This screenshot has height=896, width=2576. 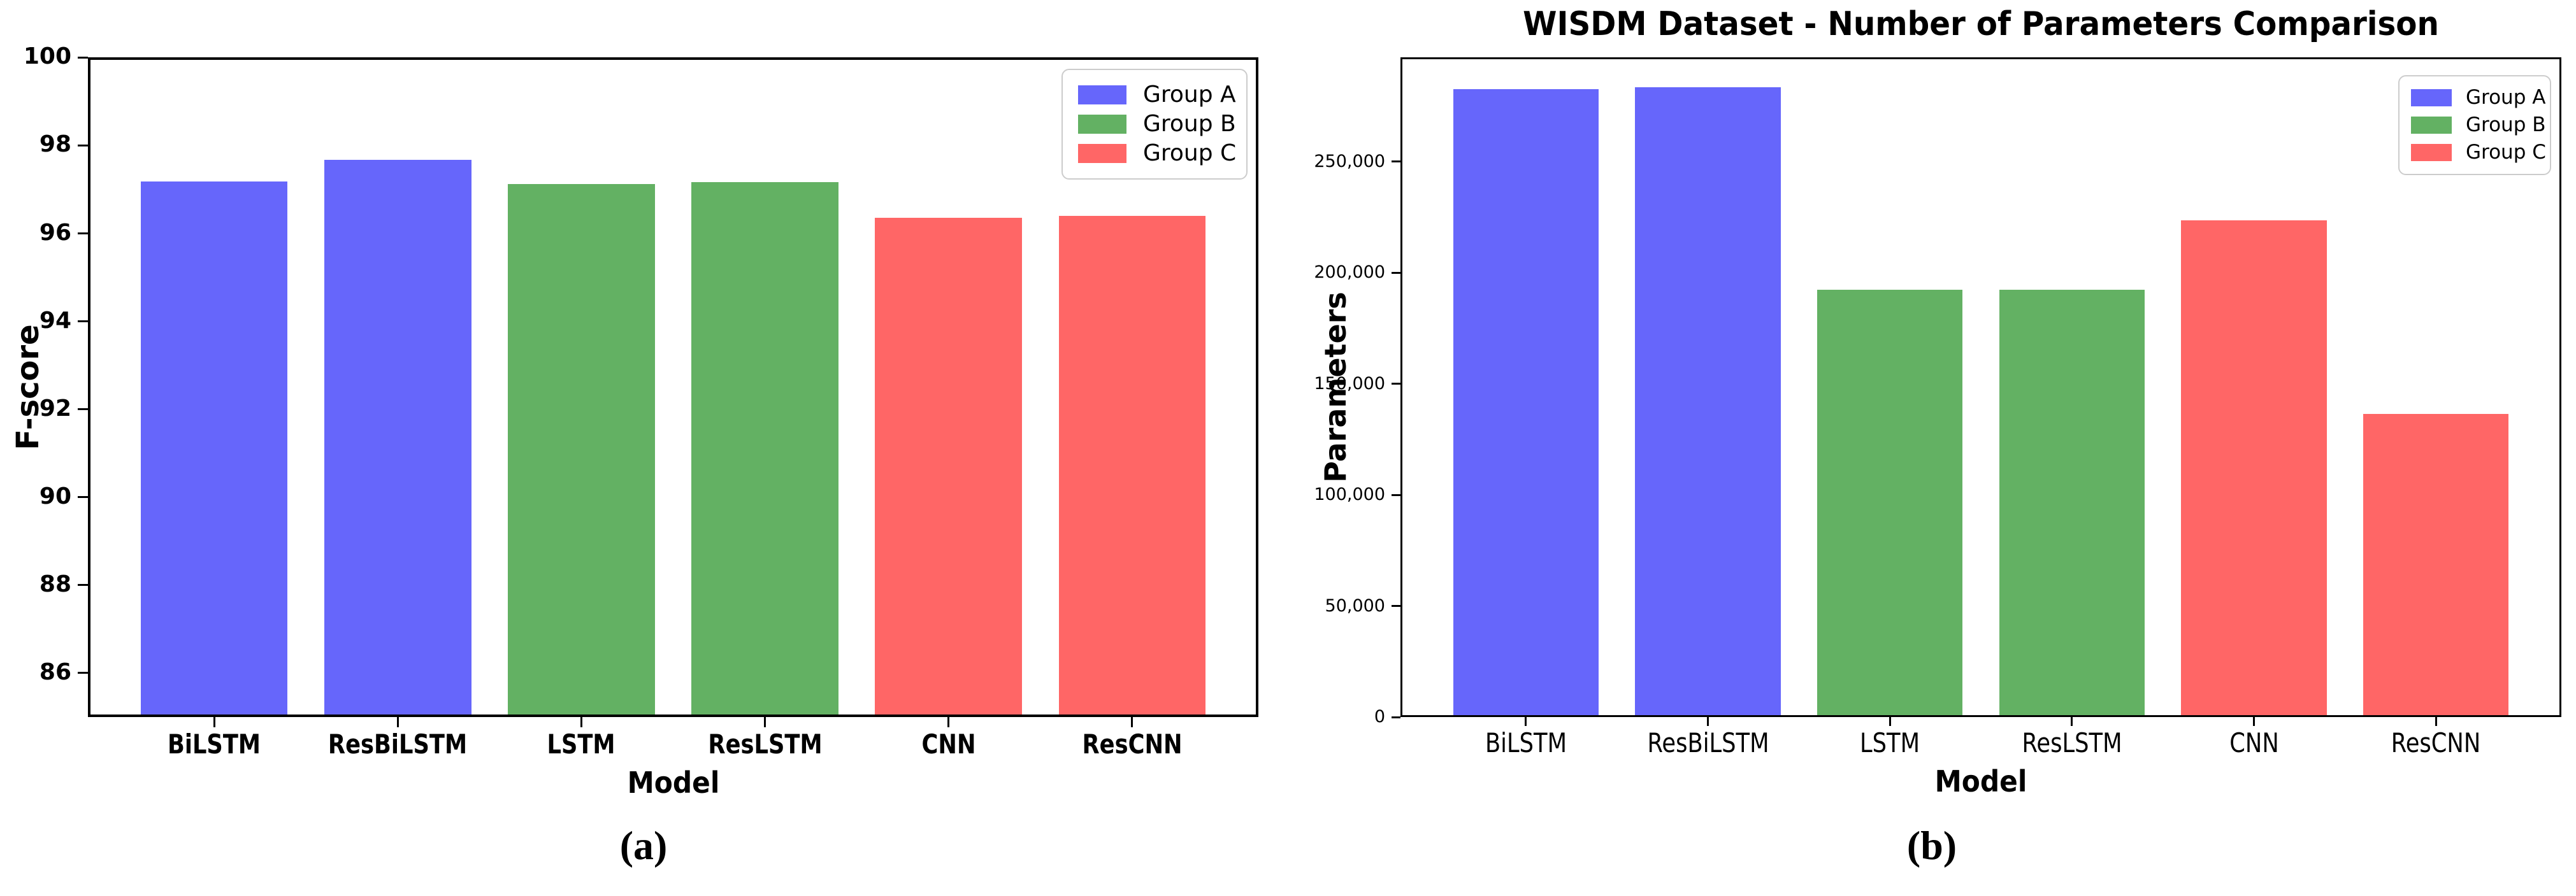 I want to click on y-tick-label: 94, so click(x=55, y=320).